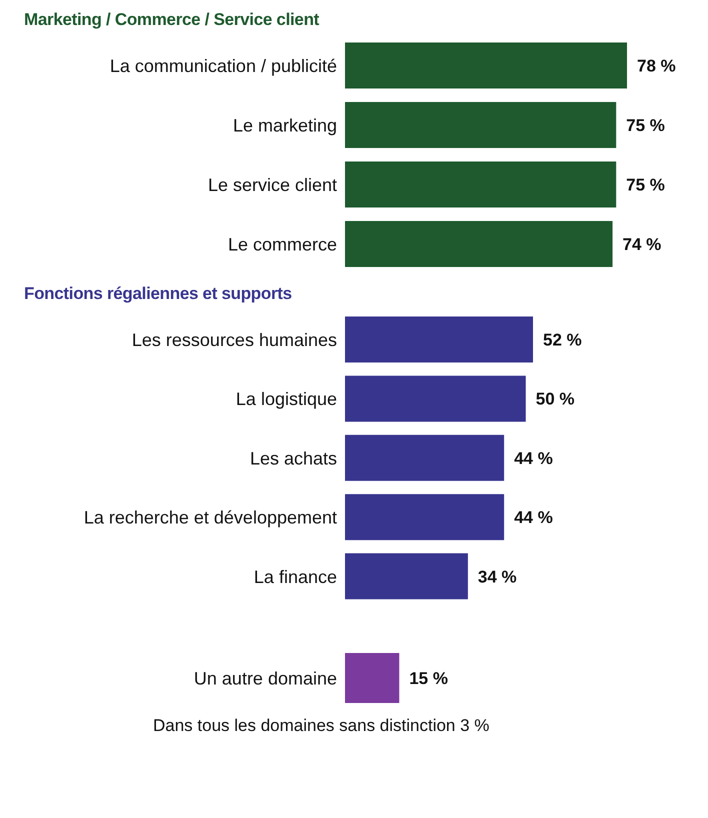  Describe the element at coordinates (172, 20) in the screenshot. I see `text: Marketing / Commerce / Service client` at that location.